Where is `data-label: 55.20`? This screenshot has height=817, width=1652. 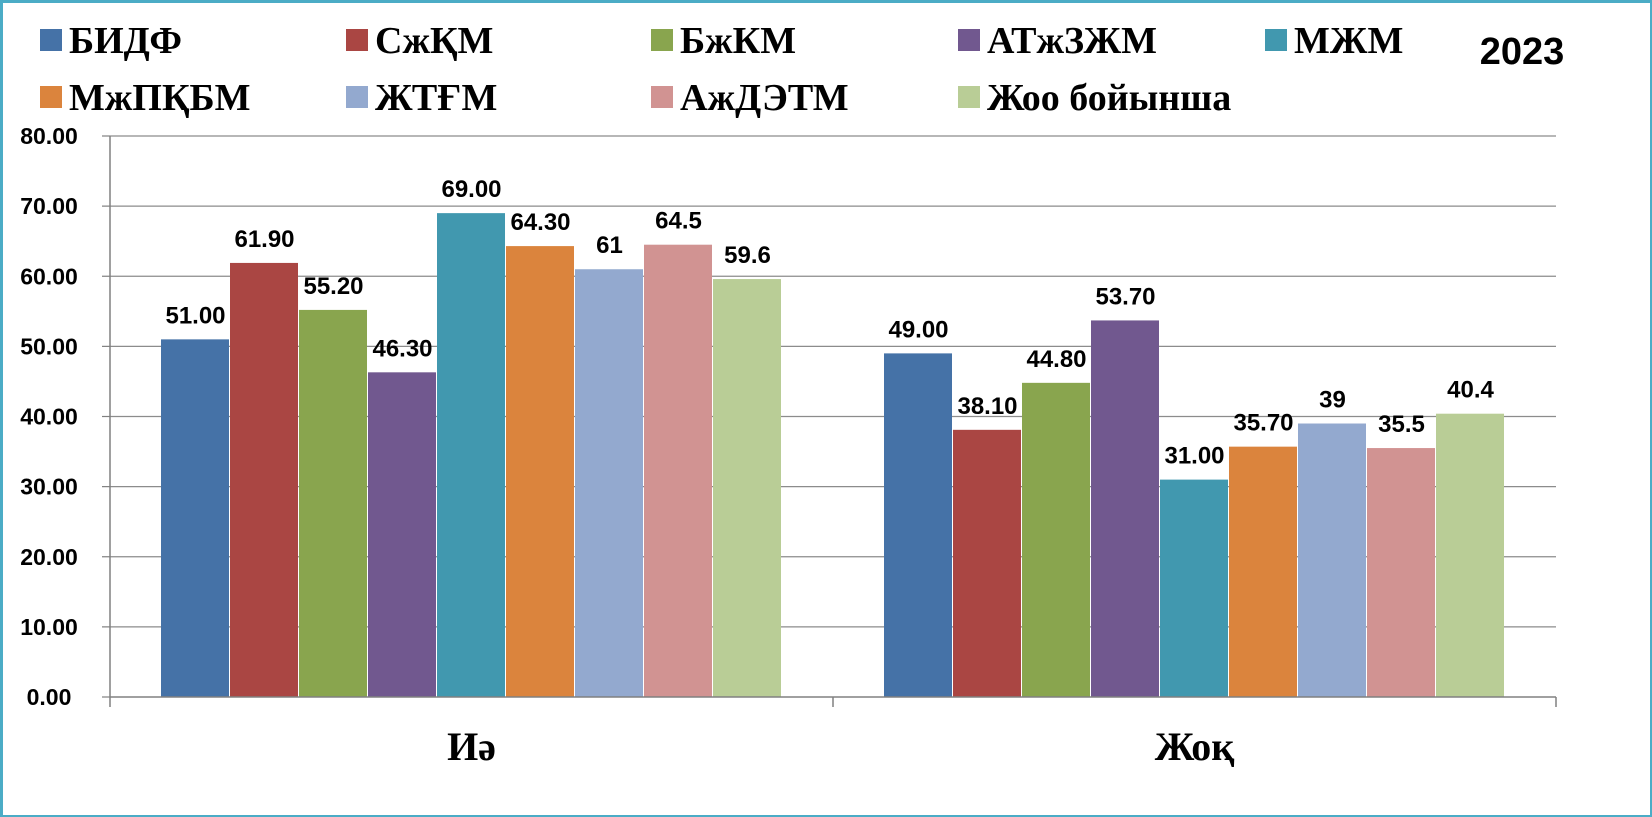
data-label: 55.20 is located at coordinates (333, 286).